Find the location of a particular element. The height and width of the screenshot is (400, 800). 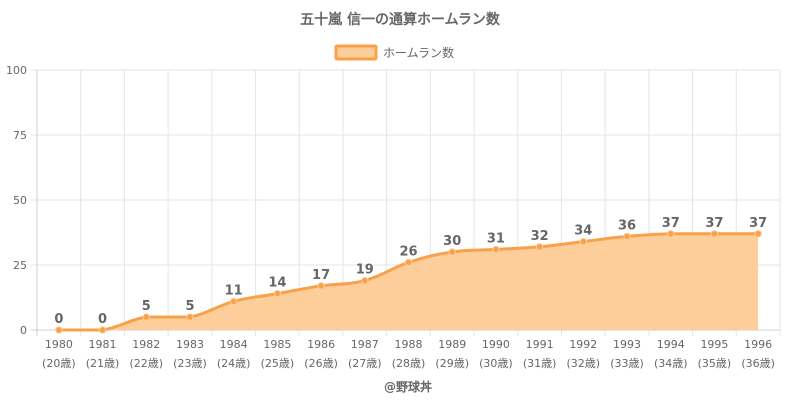

x-tick-age: (29歳) is located at coordinates (452, 363).